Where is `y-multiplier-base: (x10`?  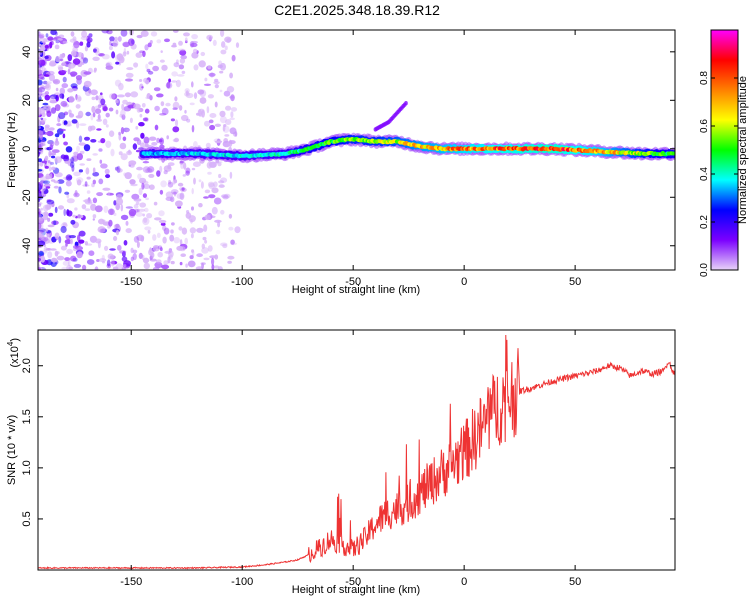 y-multiplier-base: (x10 is located at coordinates (15, 356).